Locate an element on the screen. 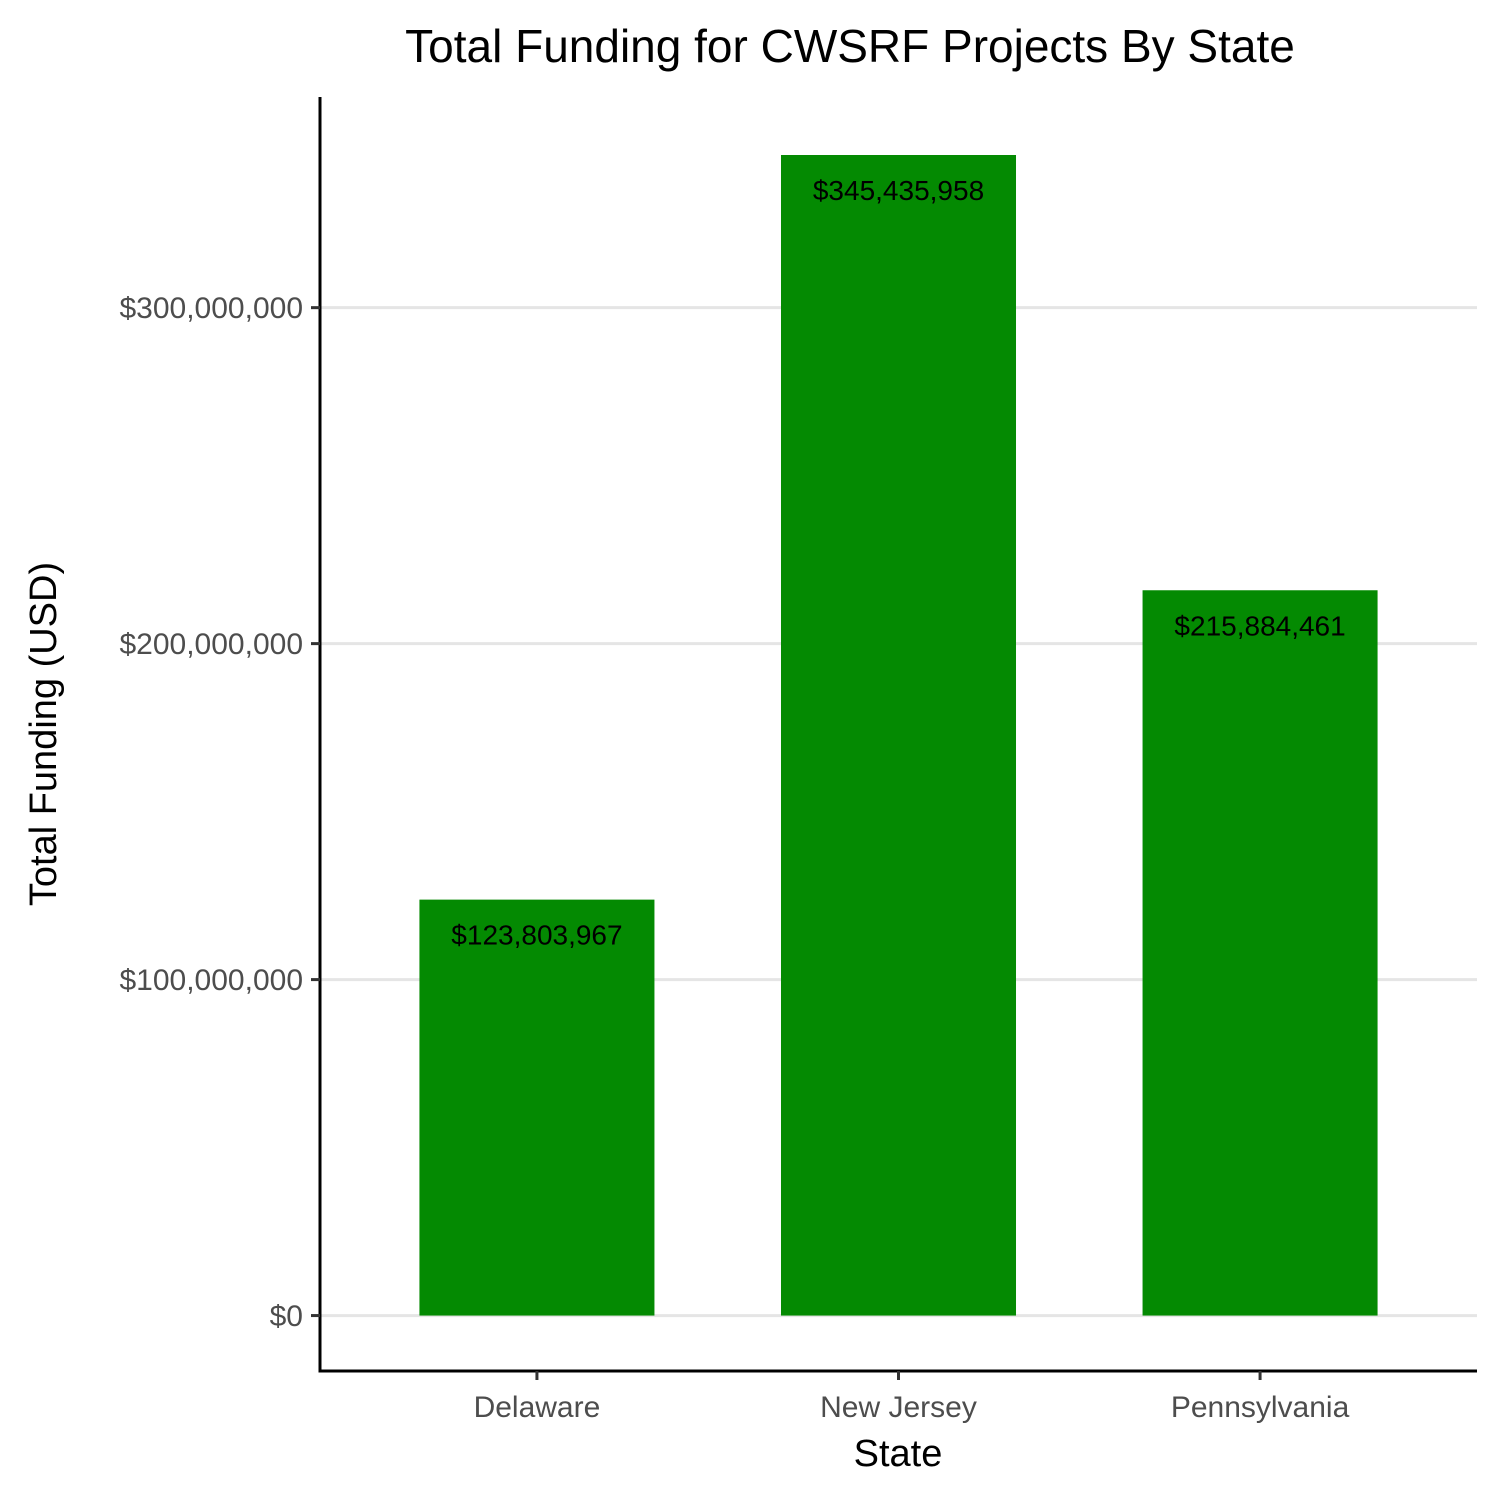  x-tick-label: New Jersey is located at coordinates (898, 1407).